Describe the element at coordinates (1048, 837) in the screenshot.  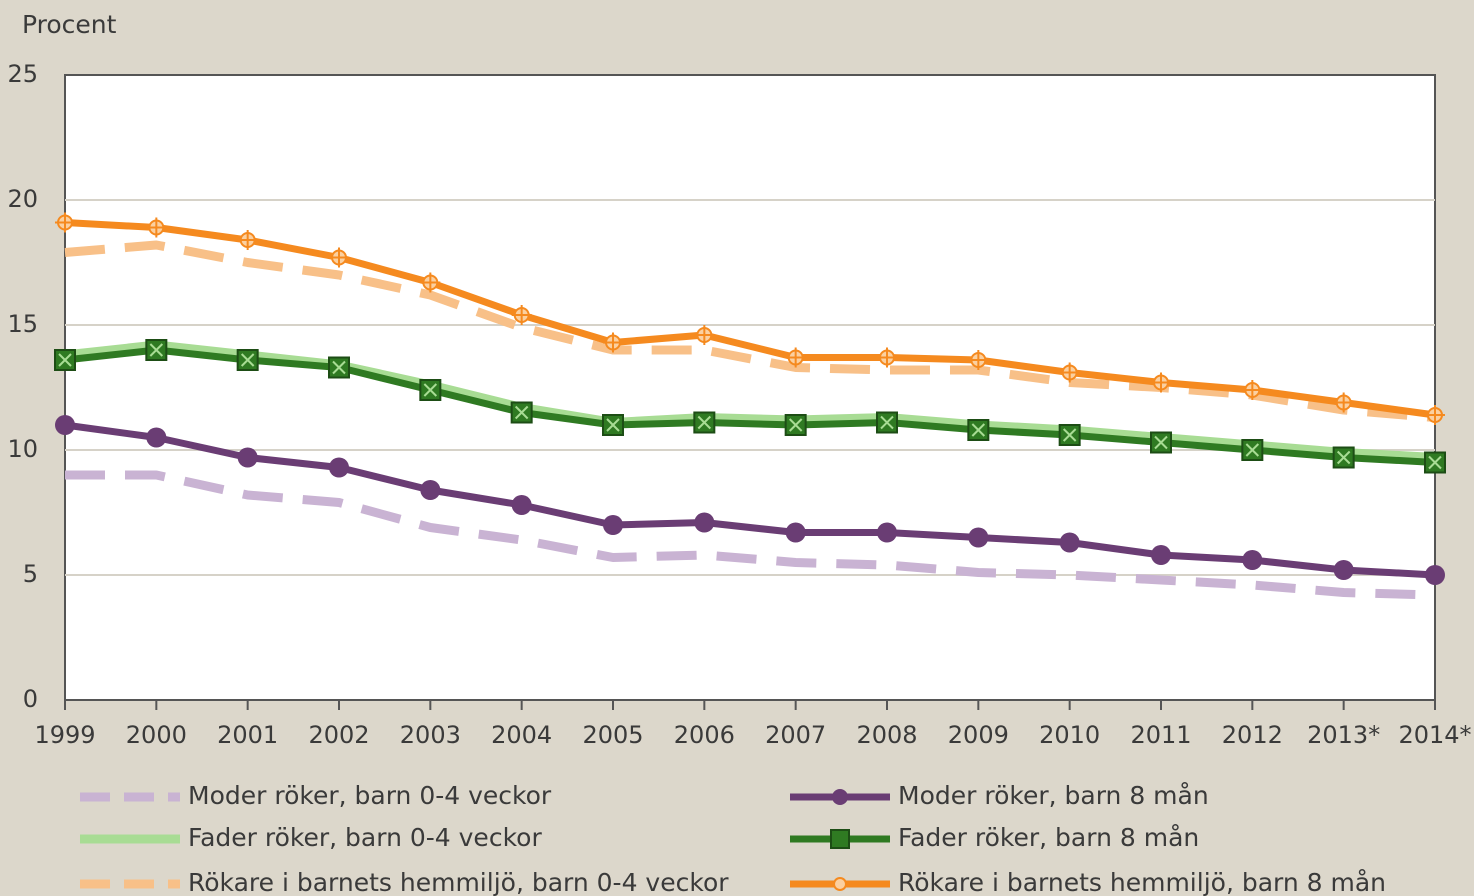
I see `legend-label: Fader röker, barn 8 mån` at that location.